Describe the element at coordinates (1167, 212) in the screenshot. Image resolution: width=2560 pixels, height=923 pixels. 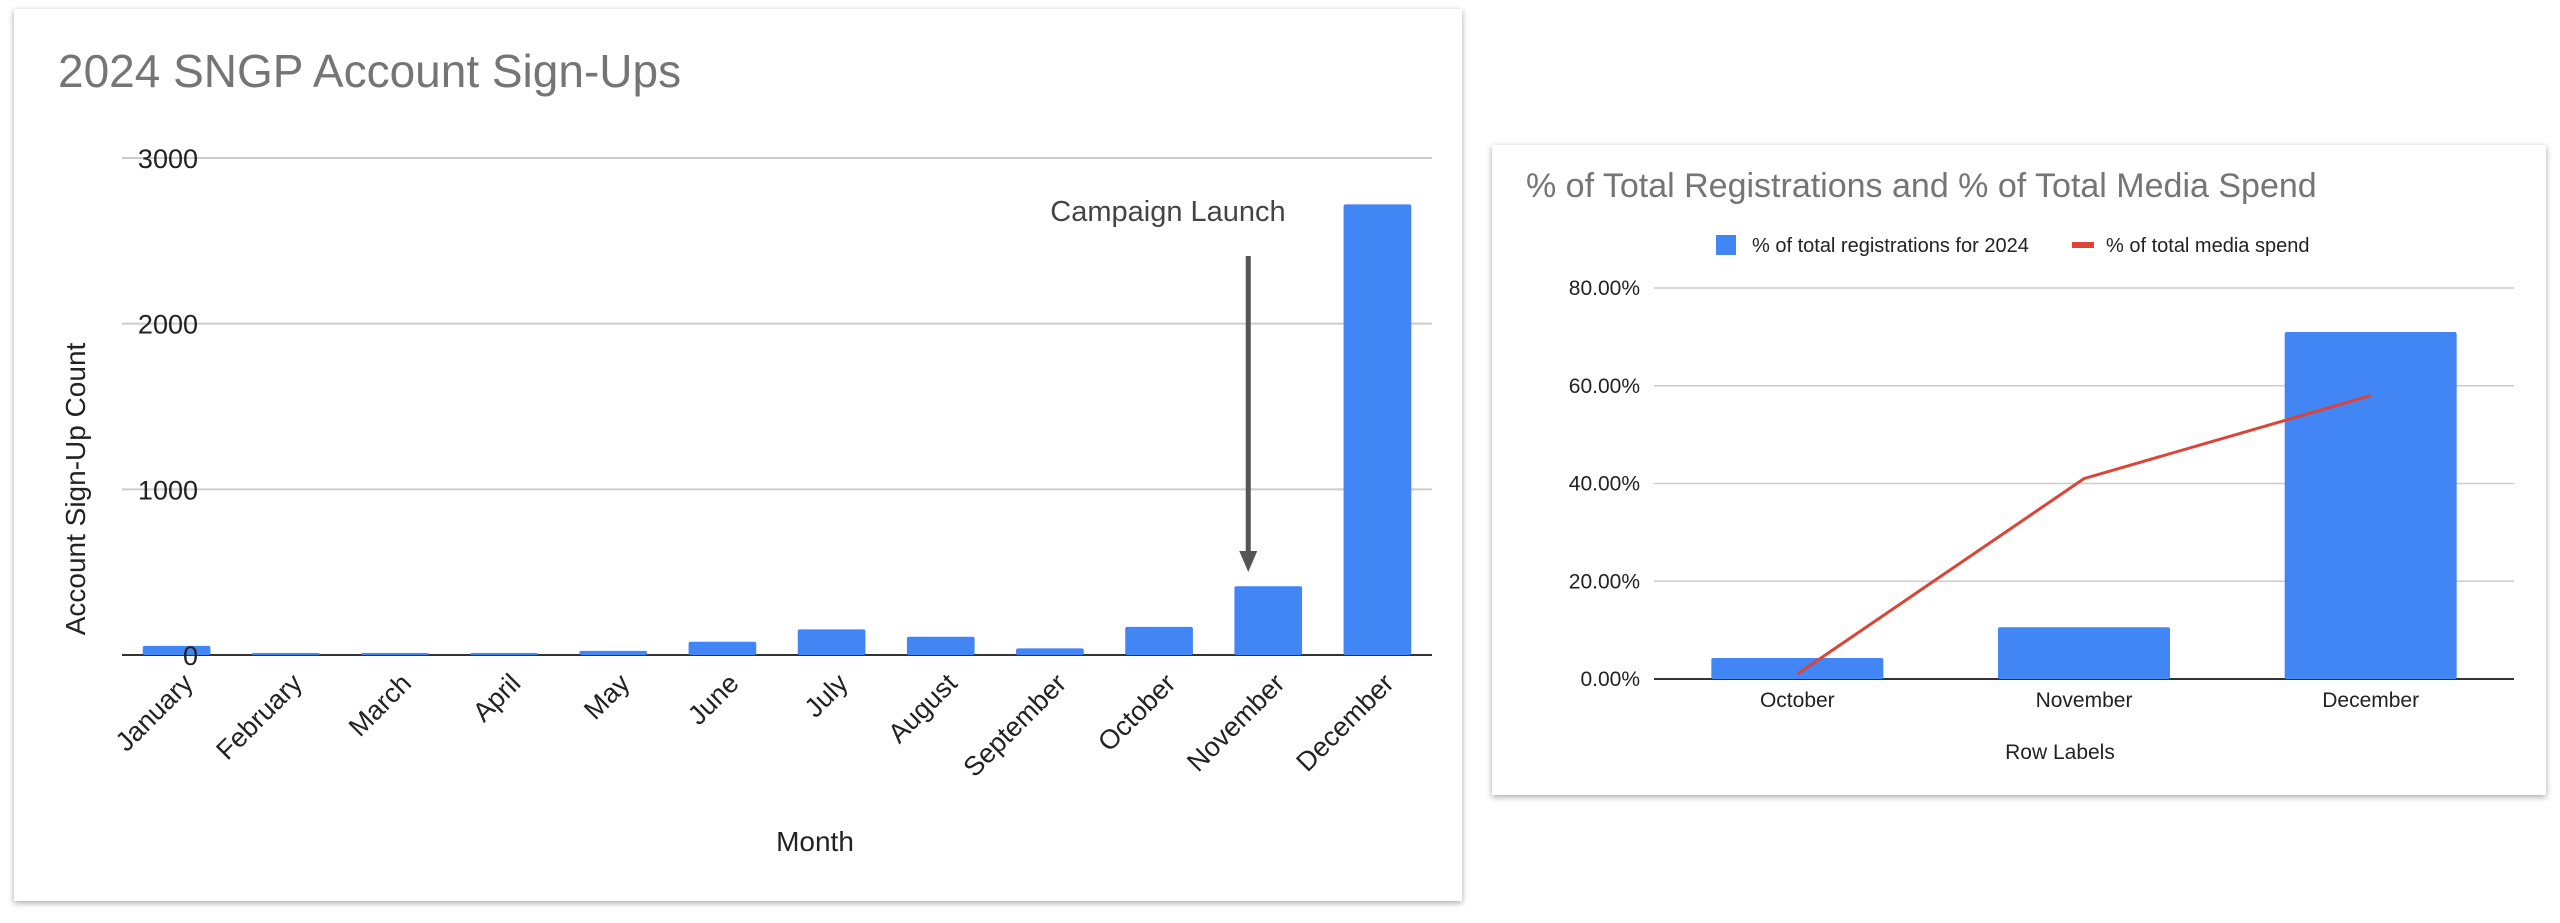
I see `annotation-text: Campaign Launch` at that location.